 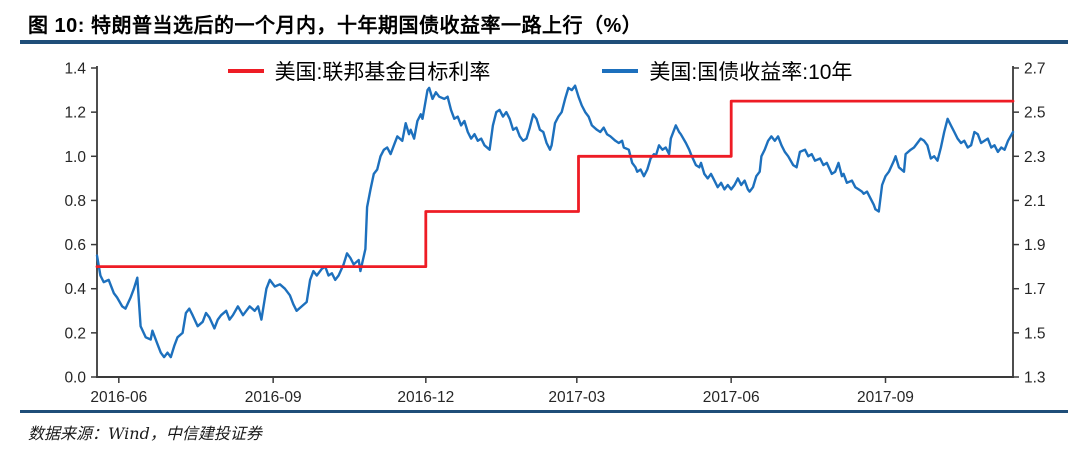 What do you see at coordinates (75, 201) in the screenshot?
I see `y-tick-label-left: 0.8` at bounding box center [75, 201].